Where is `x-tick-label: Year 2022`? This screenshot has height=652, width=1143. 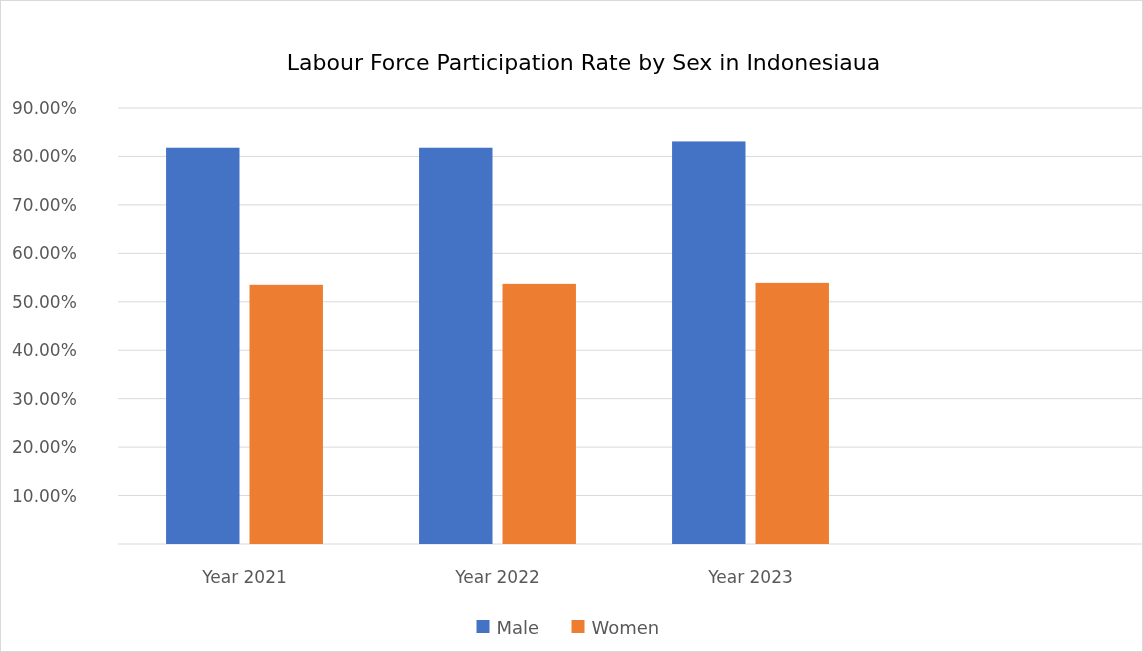 x-tick-label: Year 2022 is located at coordinates (497, 577).